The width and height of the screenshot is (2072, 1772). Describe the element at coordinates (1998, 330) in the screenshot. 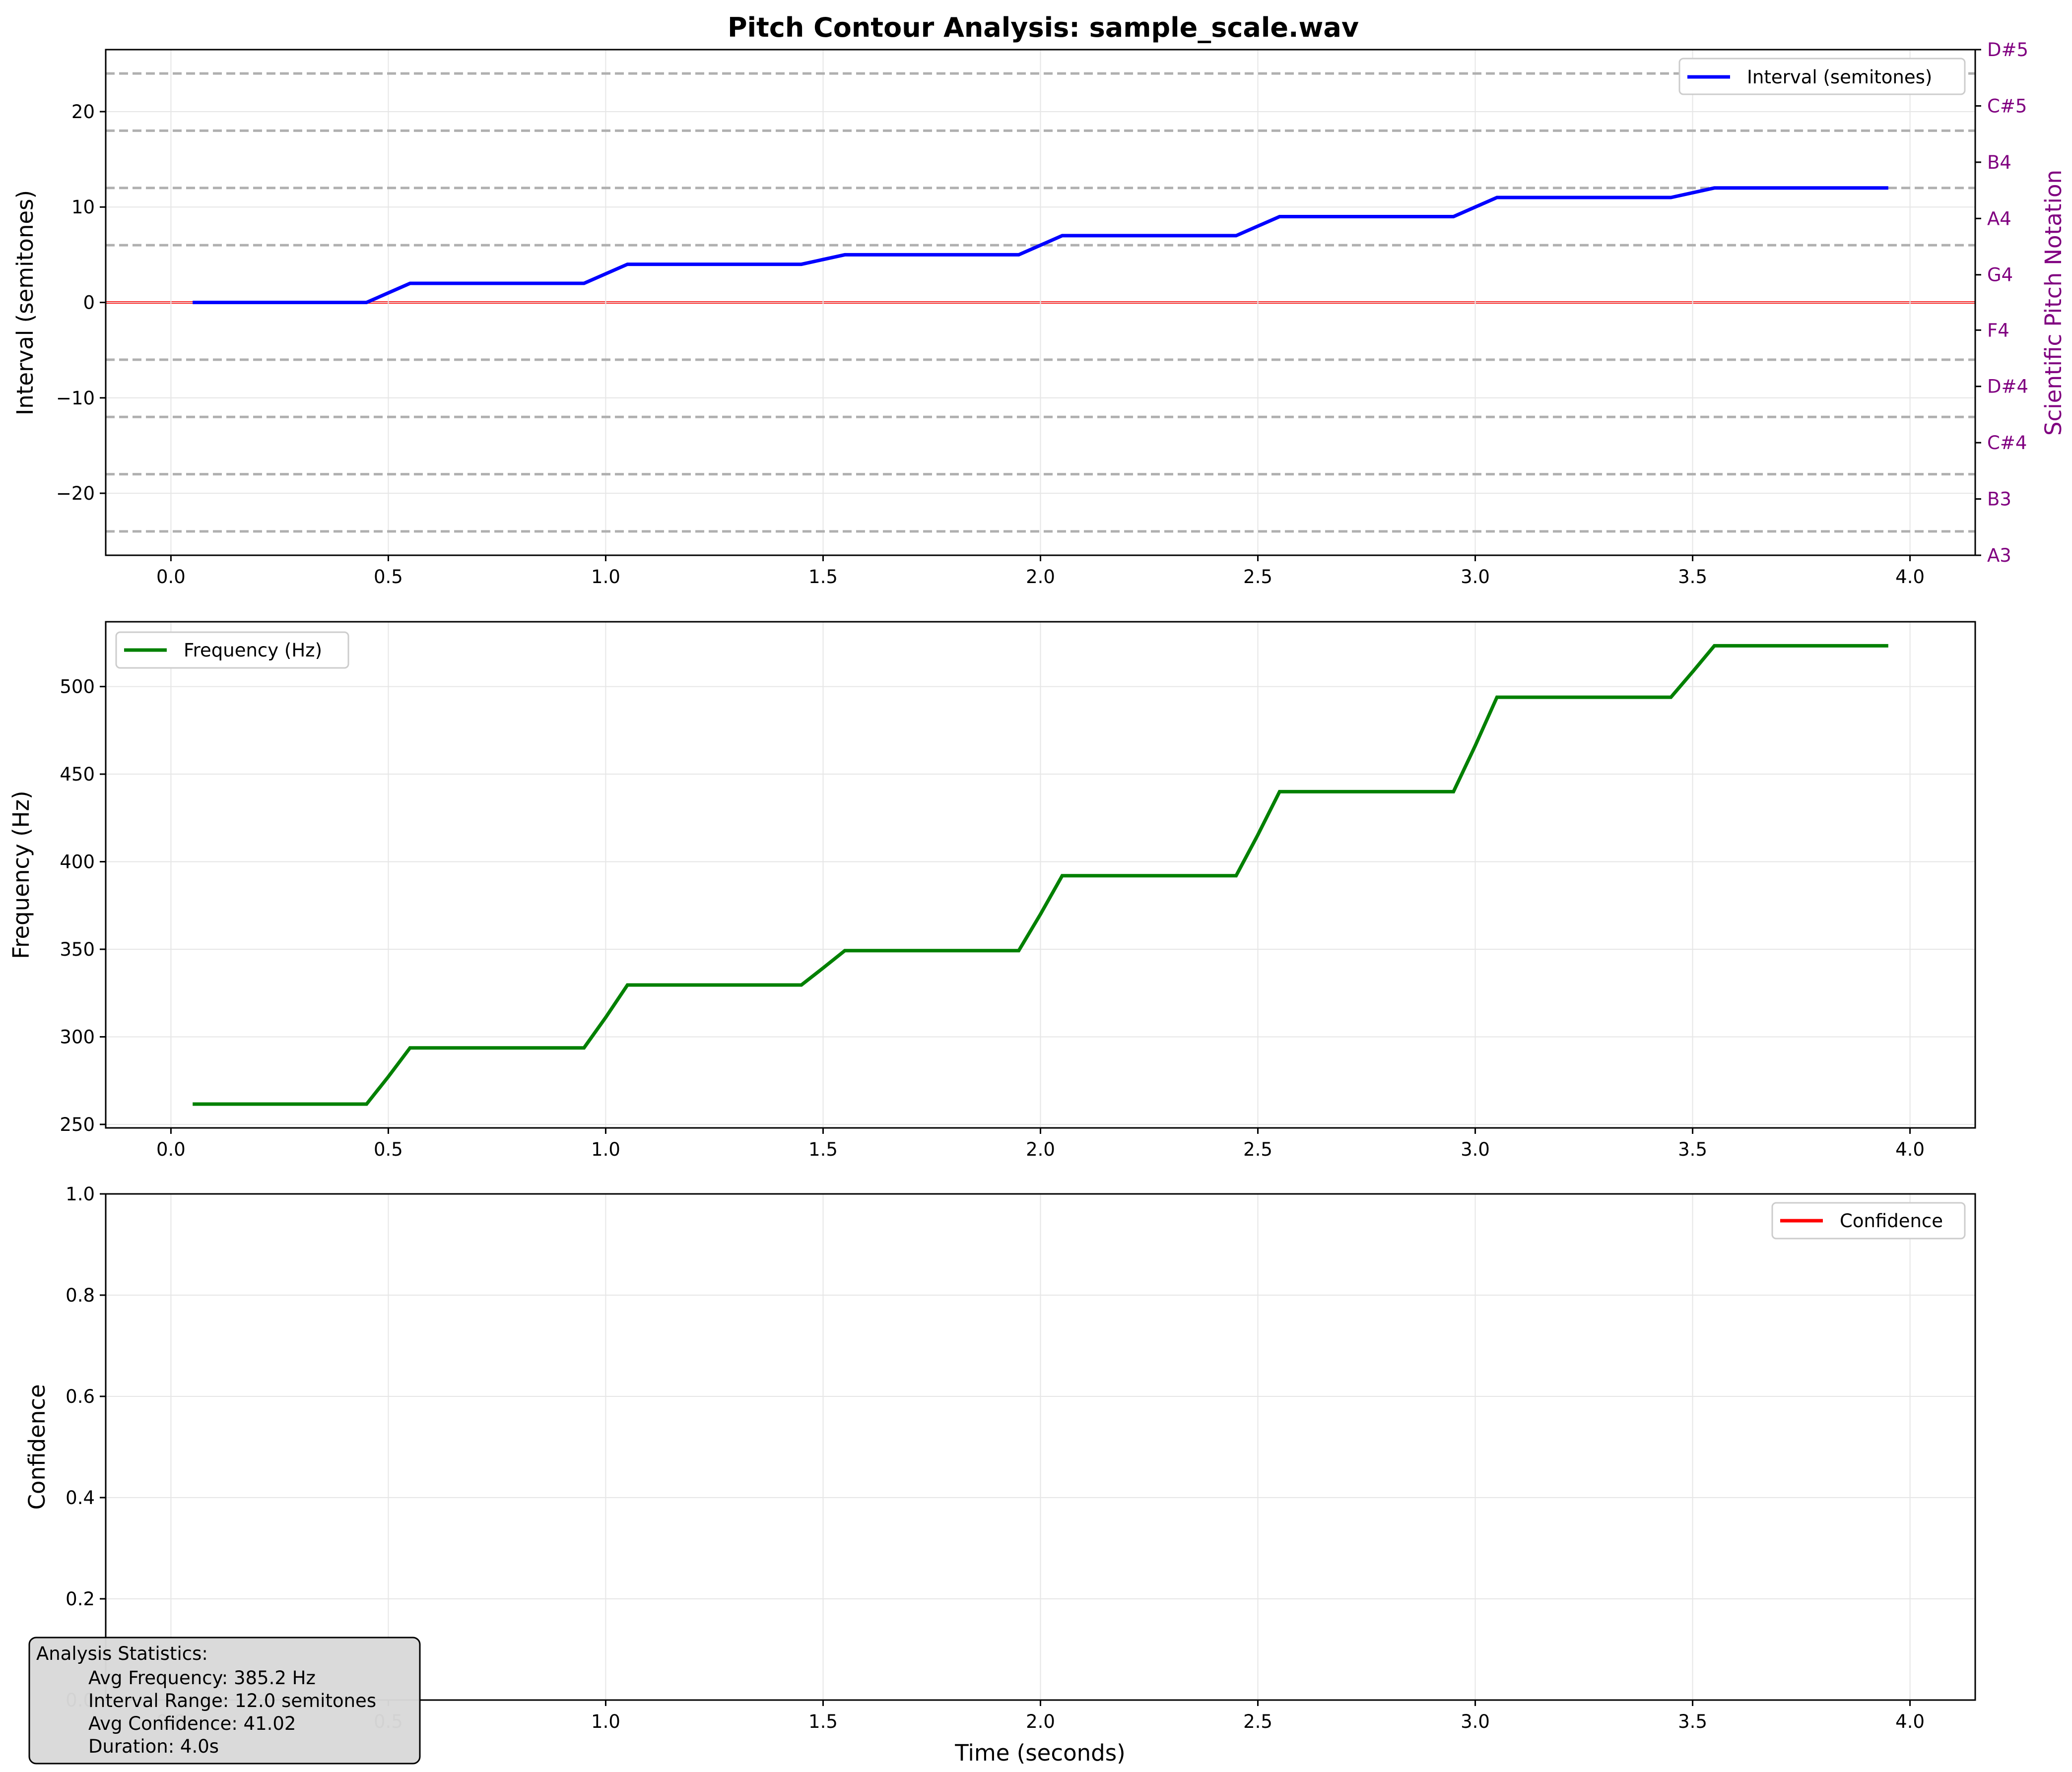

I see `pitch-tick-label: F4` at that location.